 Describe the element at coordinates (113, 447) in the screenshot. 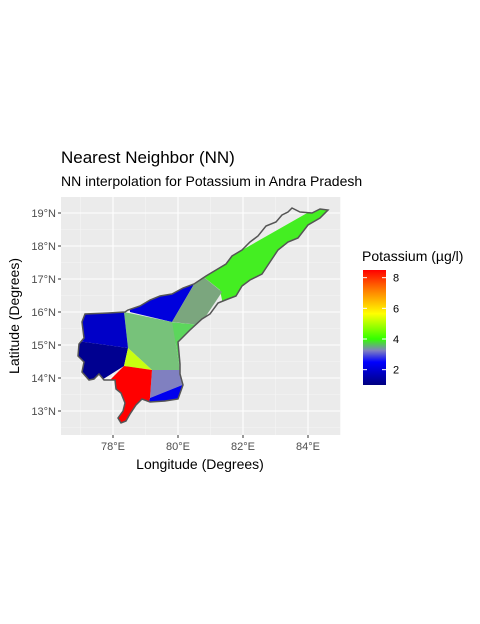

I see `x-tick-label: 78°E` at that location.